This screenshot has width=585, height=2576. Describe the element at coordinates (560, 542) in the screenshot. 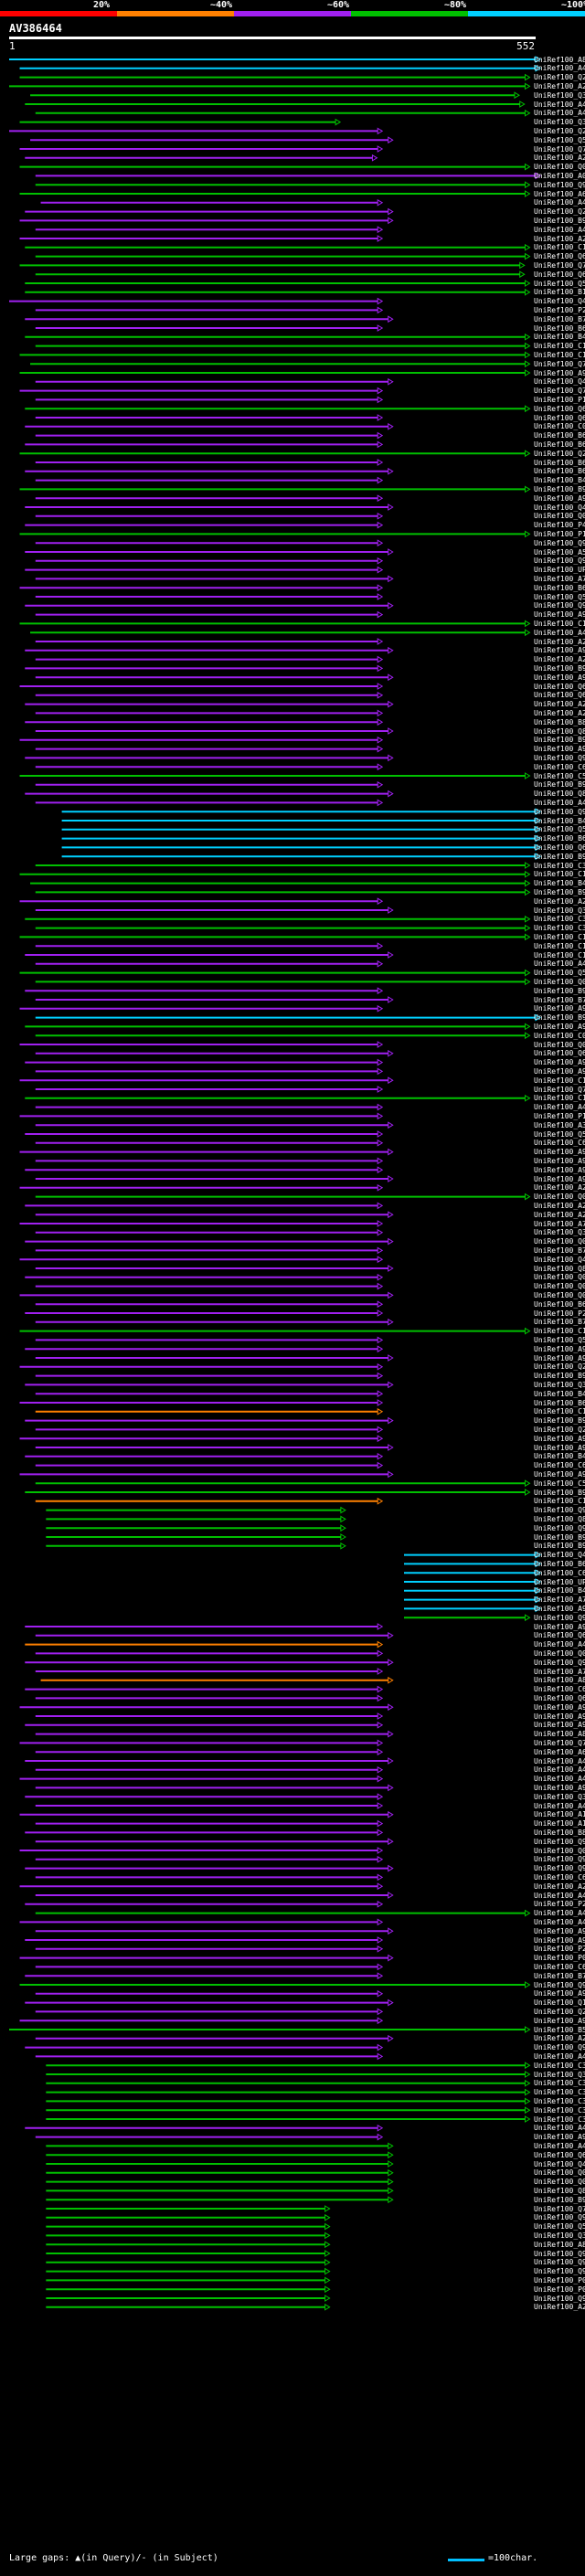

I see `hit-link: UniRef100_Q9SQL2` at that location.